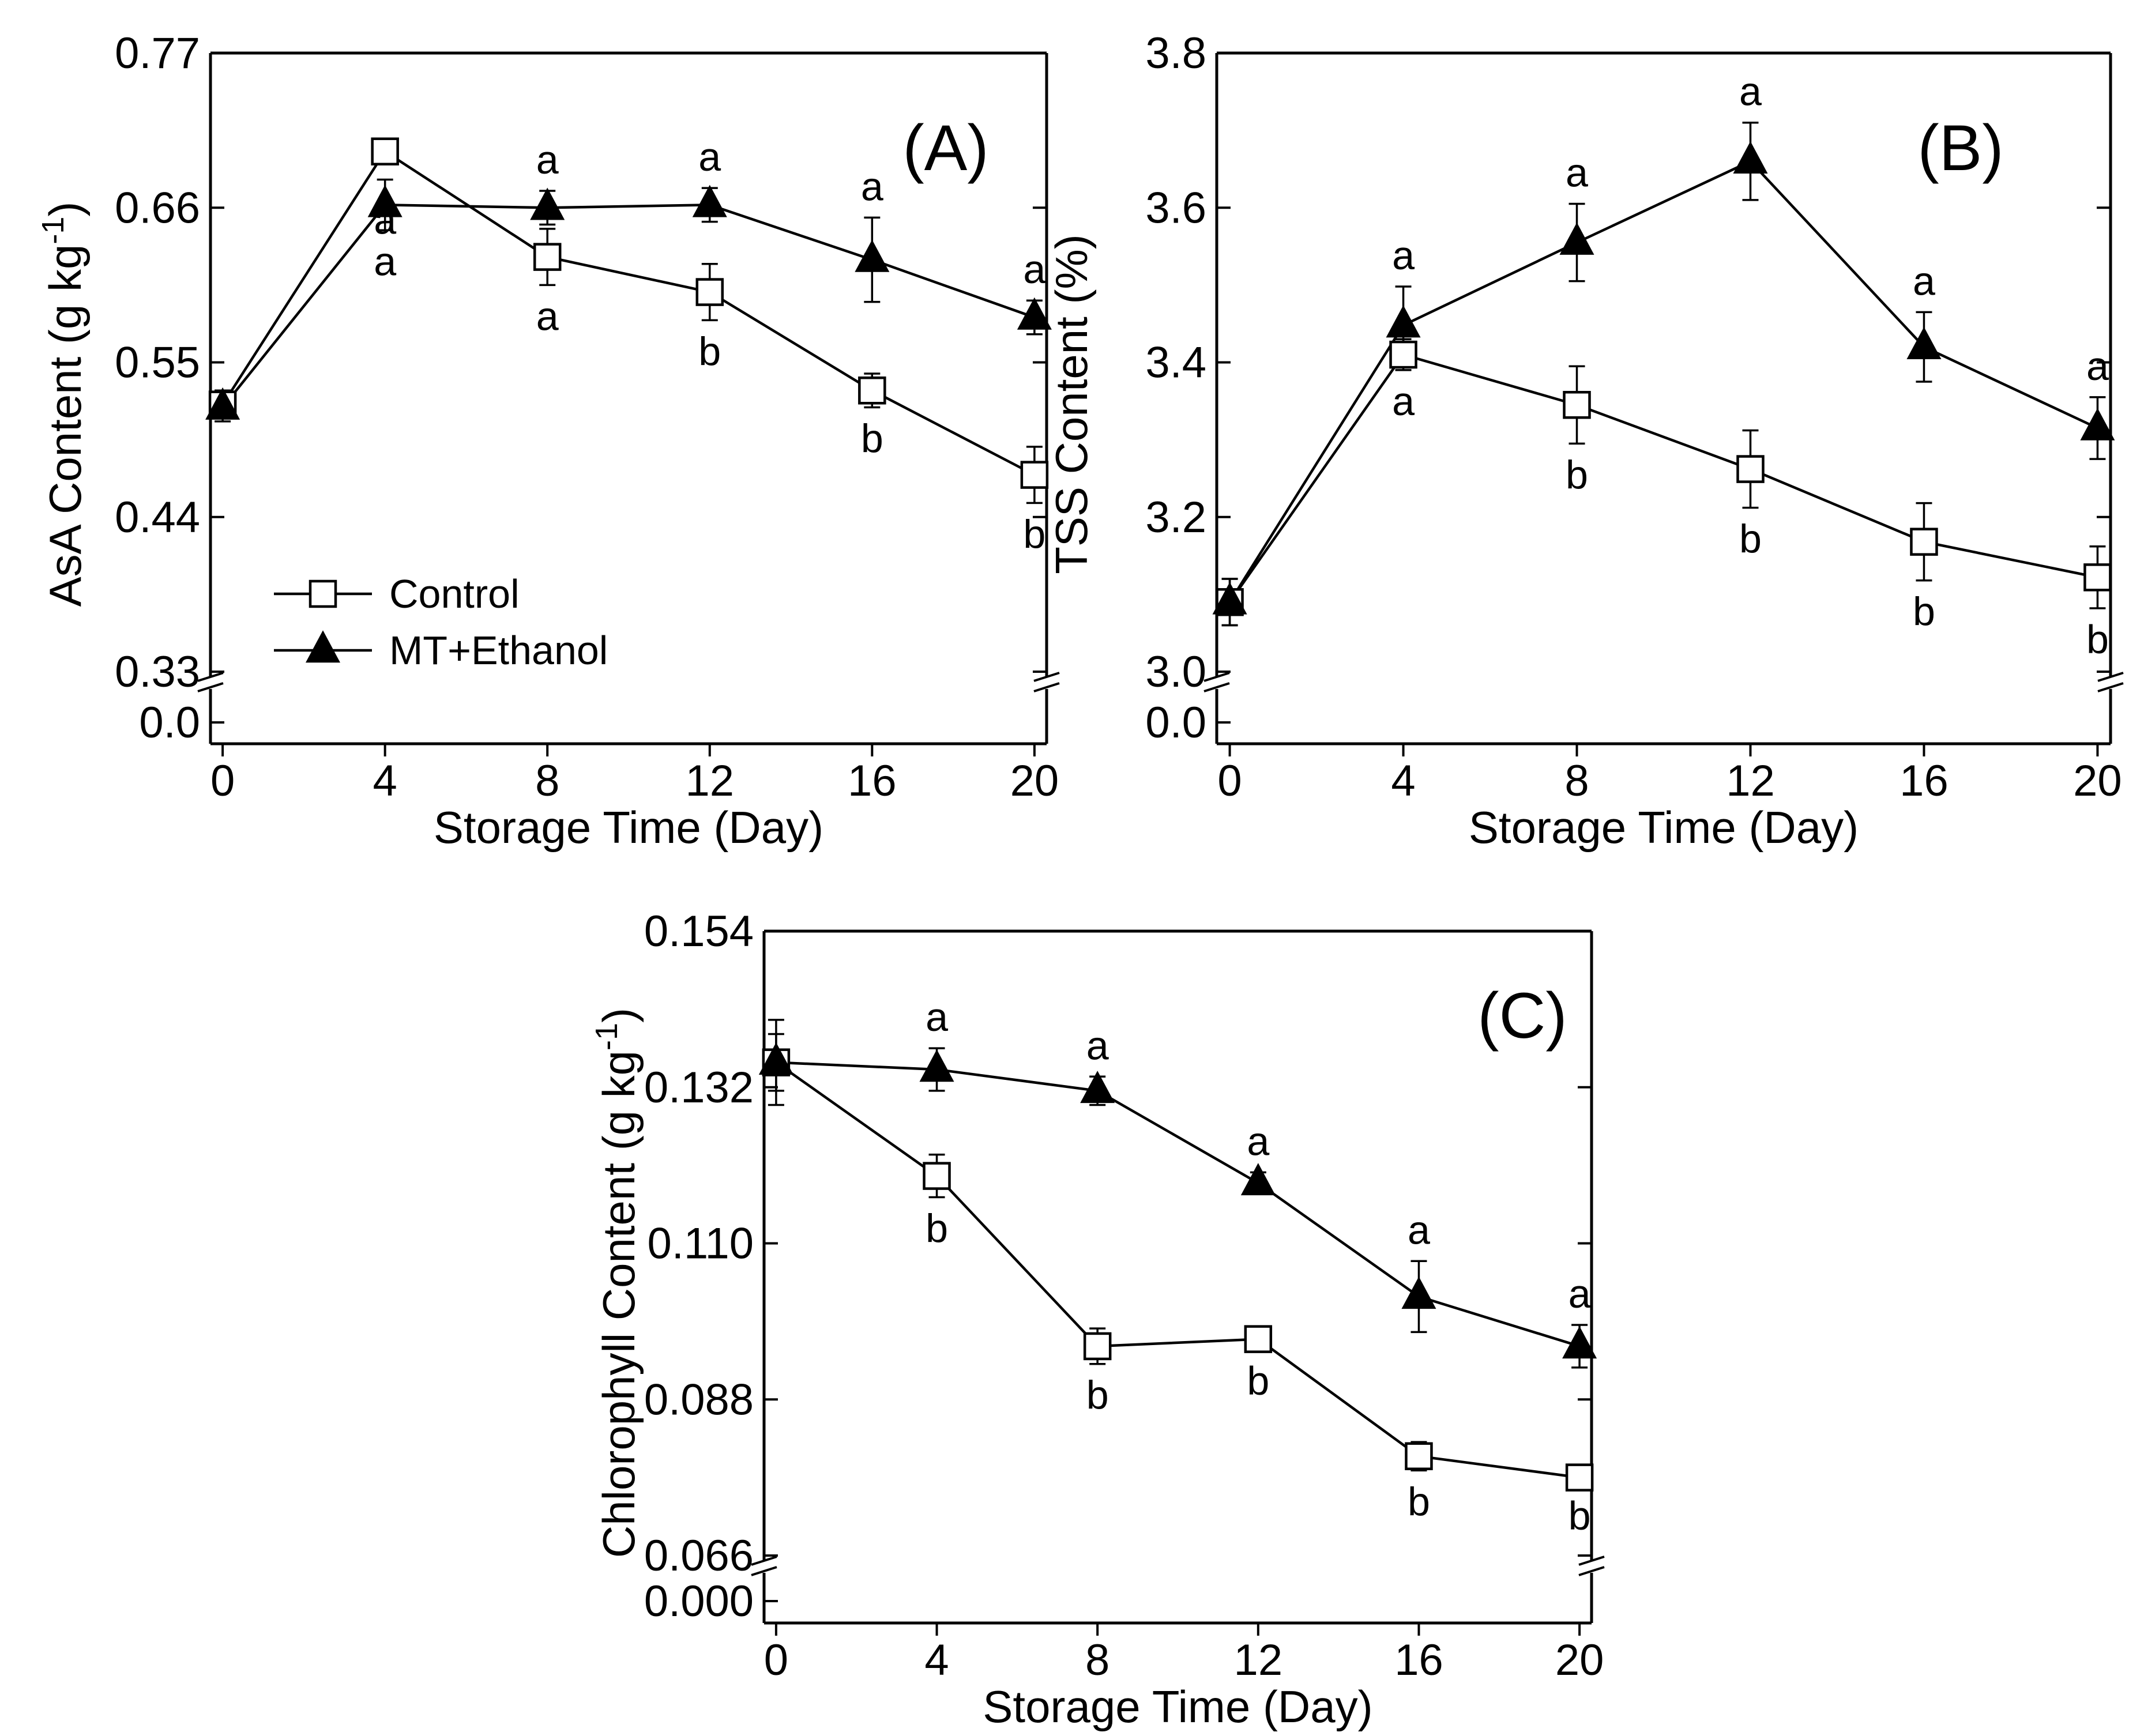  Describe the element at coordinates (157, 362) in the screenshot. I see `y-tick-label: 0.55` at that location.